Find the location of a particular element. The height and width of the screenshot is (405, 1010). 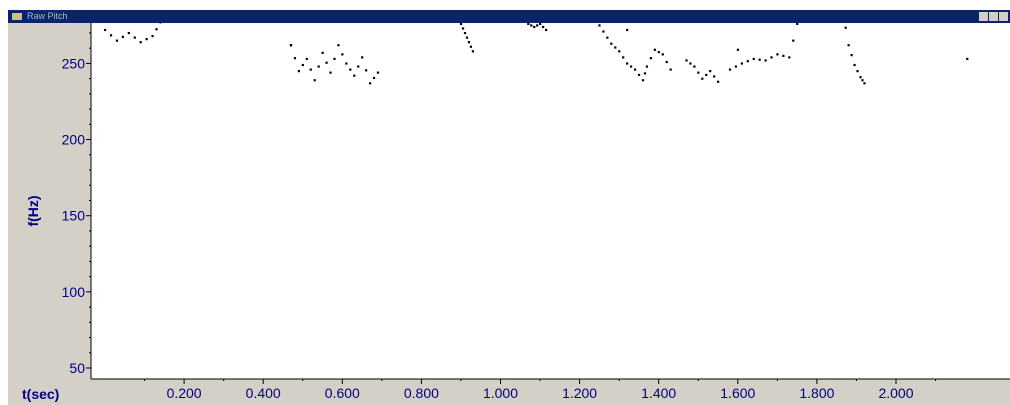

x-tick-label: 2.000 is located at coordinates (895, 393).